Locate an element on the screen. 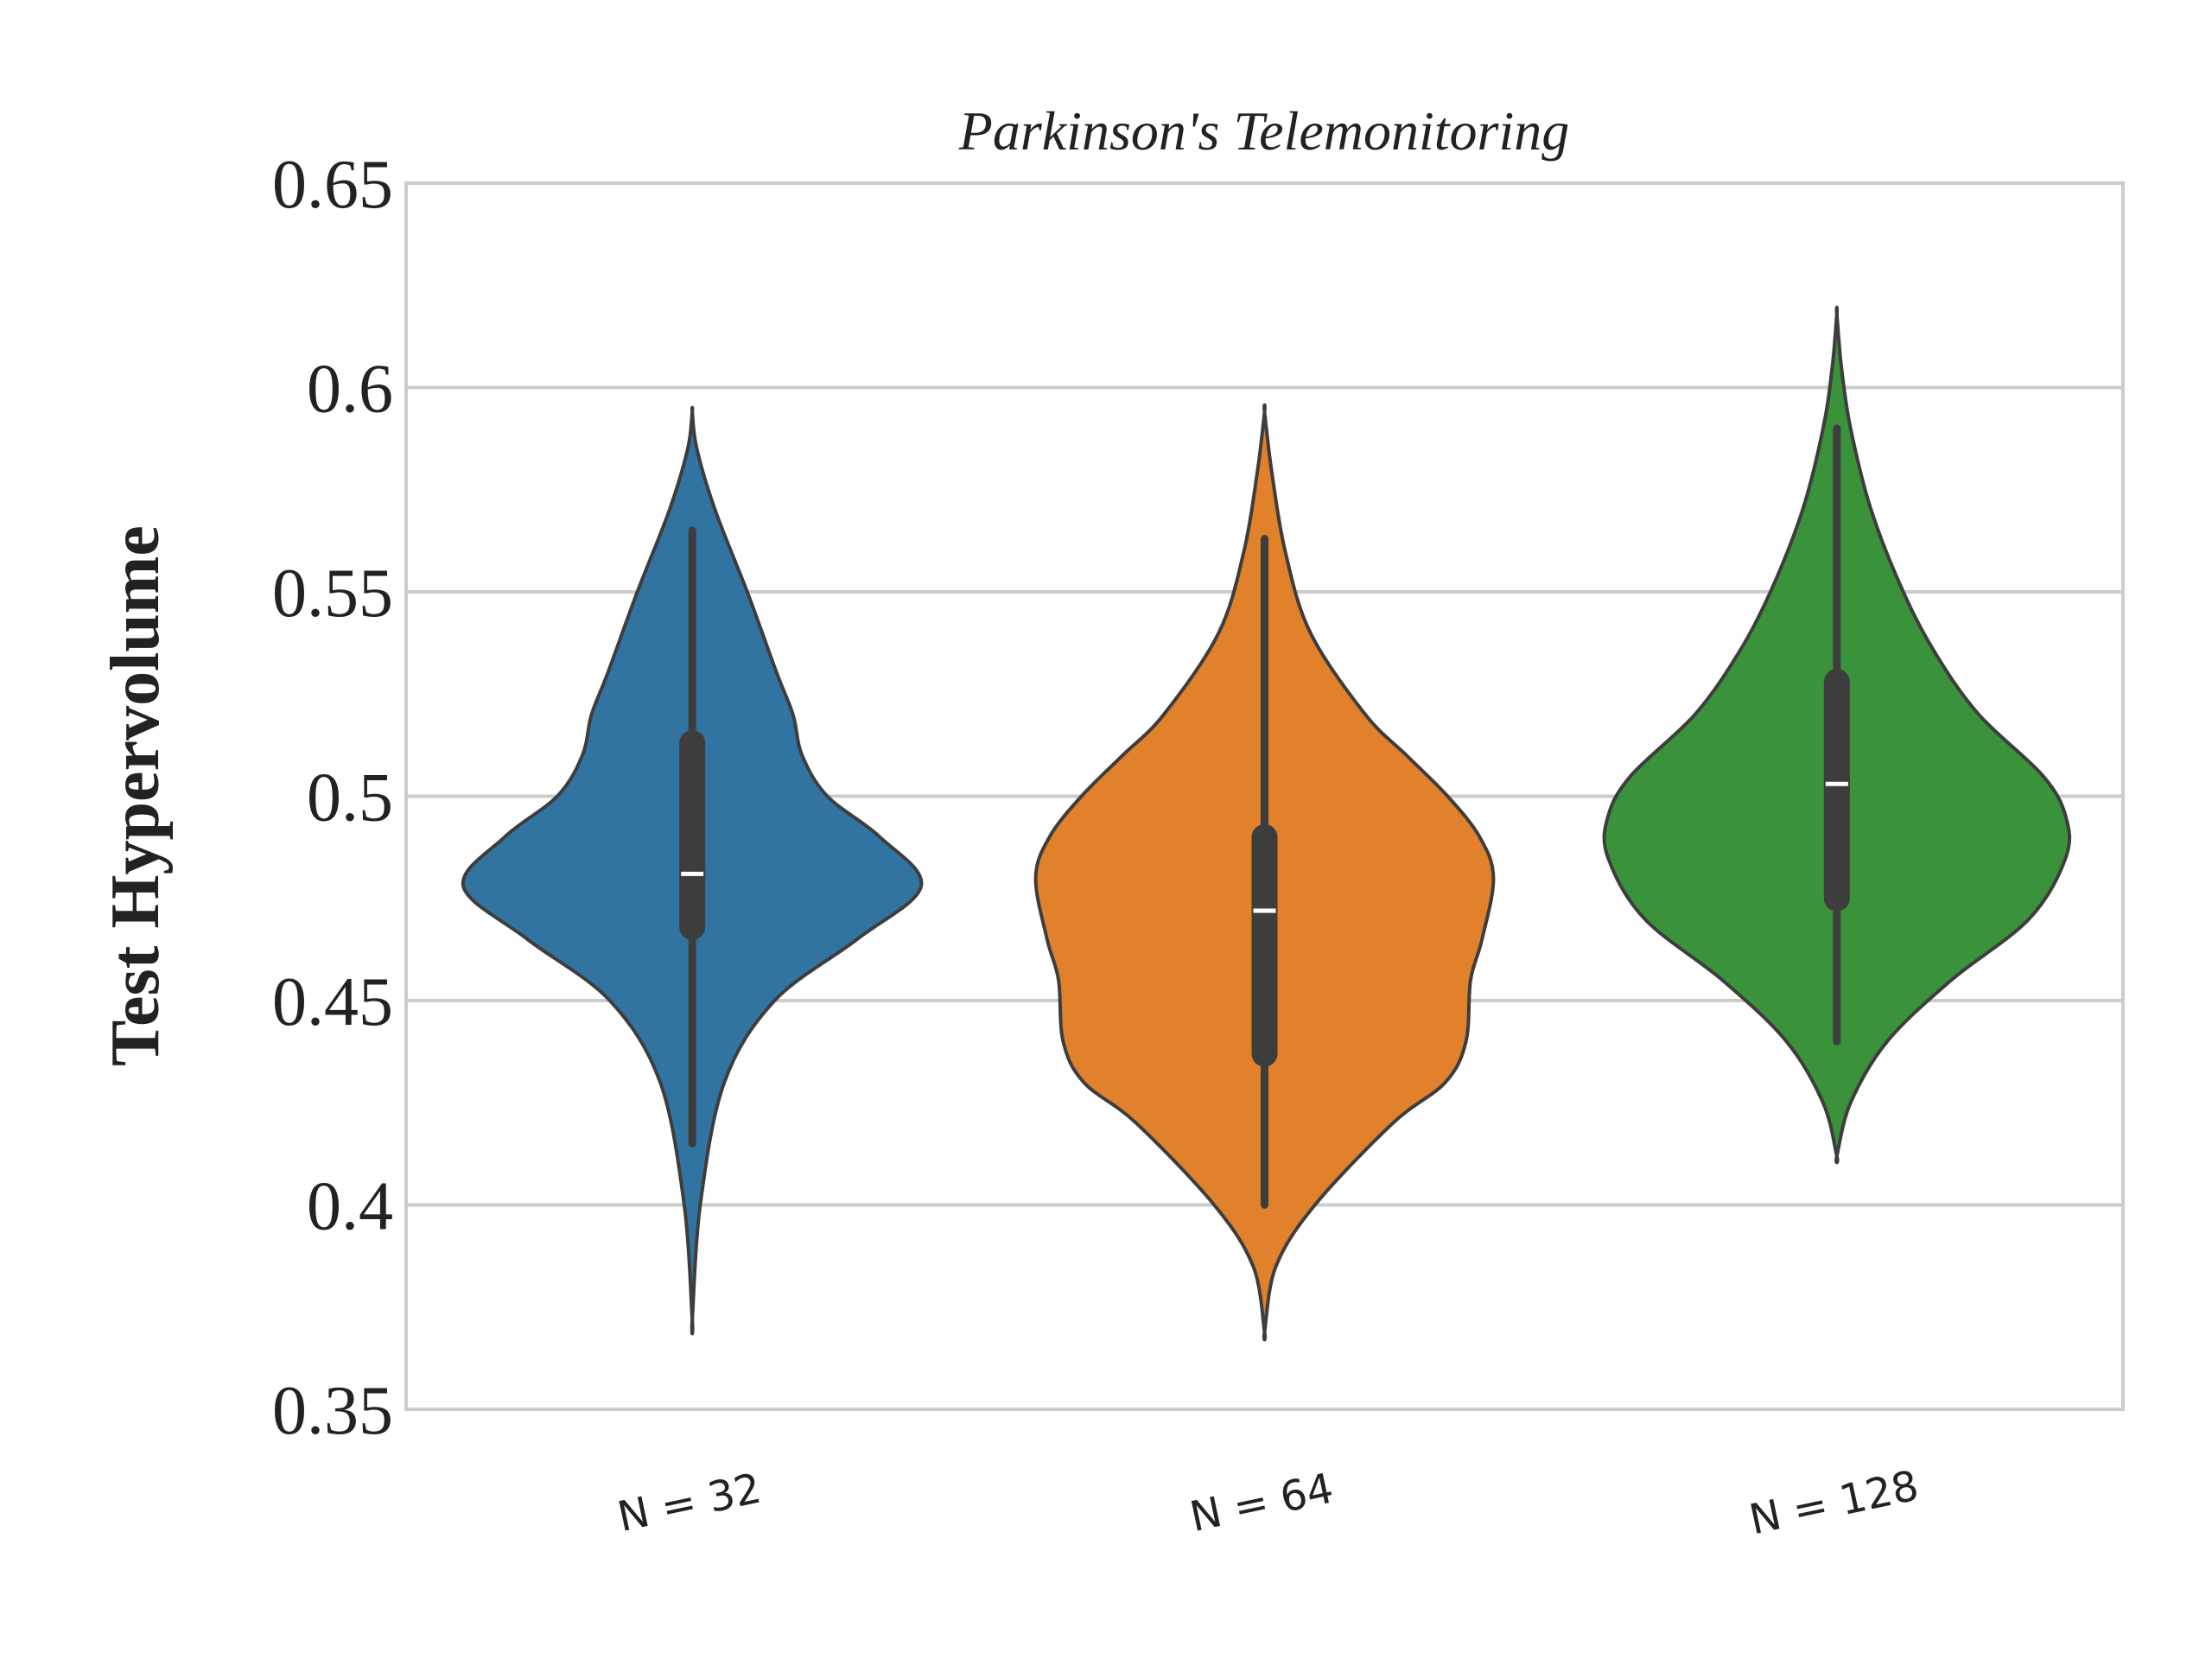 Image resolution: width=2212 pixels, height=1659 pixels. y-axis-label: Test Hypervolume is located at coordinates (136, 795).